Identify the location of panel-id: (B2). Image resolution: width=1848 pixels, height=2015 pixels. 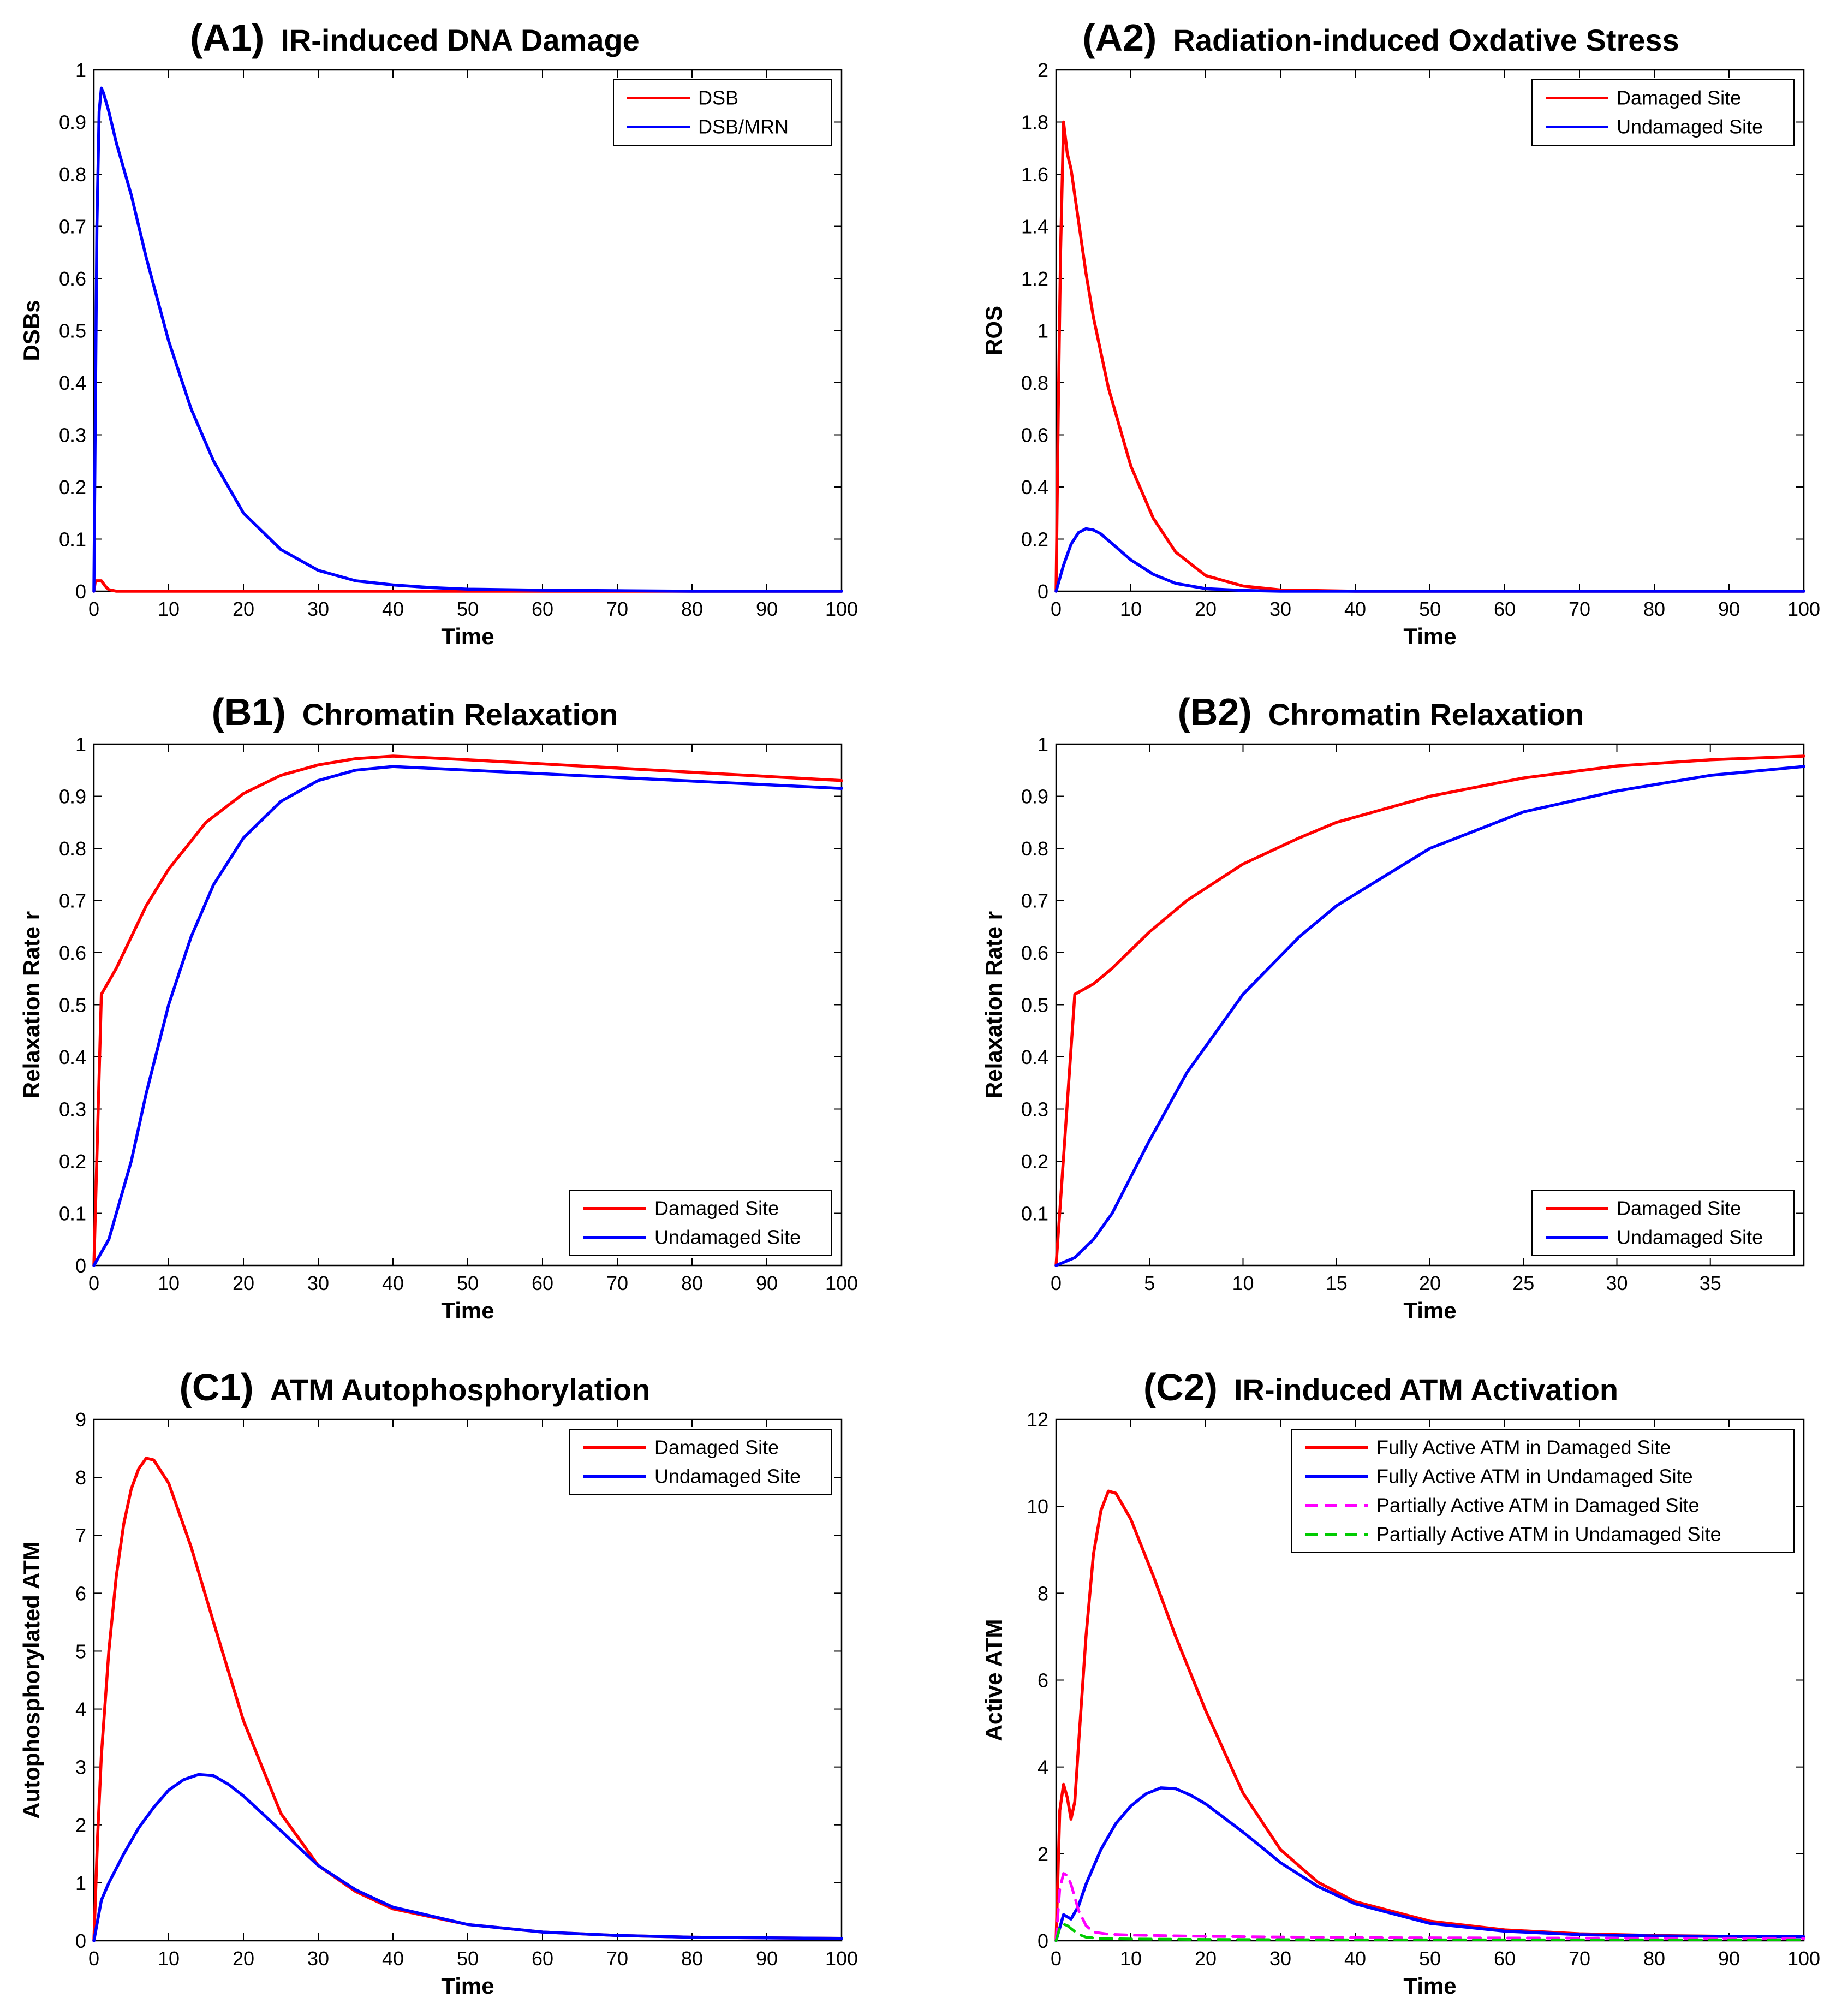
(1215, 712).